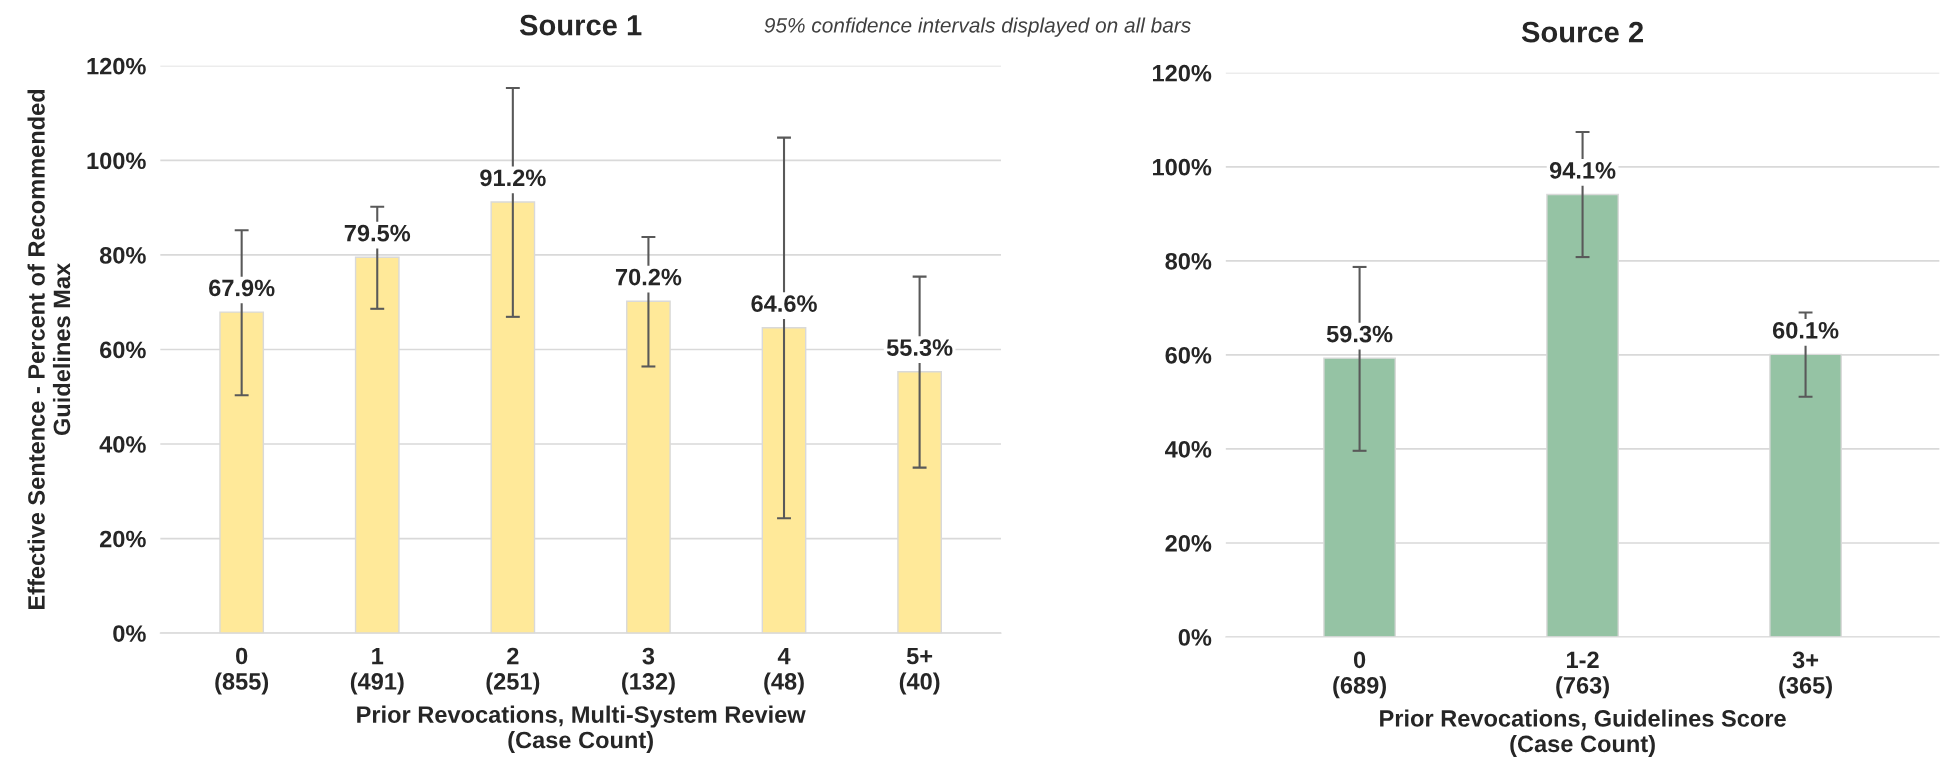 This screenshot has height=774, width=1955. I want to click on data-label: 67.9%, so click(242, 288).